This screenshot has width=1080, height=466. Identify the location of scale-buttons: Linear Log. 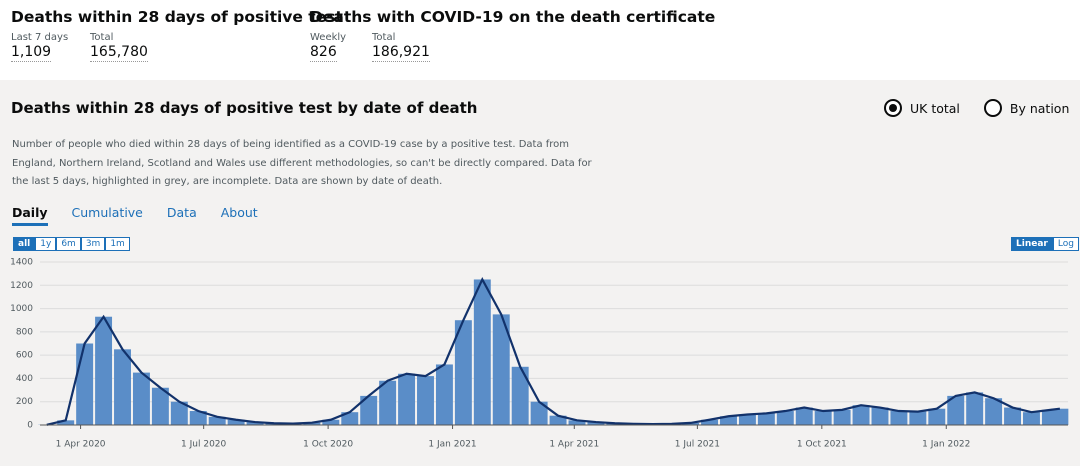
(1045, 244).